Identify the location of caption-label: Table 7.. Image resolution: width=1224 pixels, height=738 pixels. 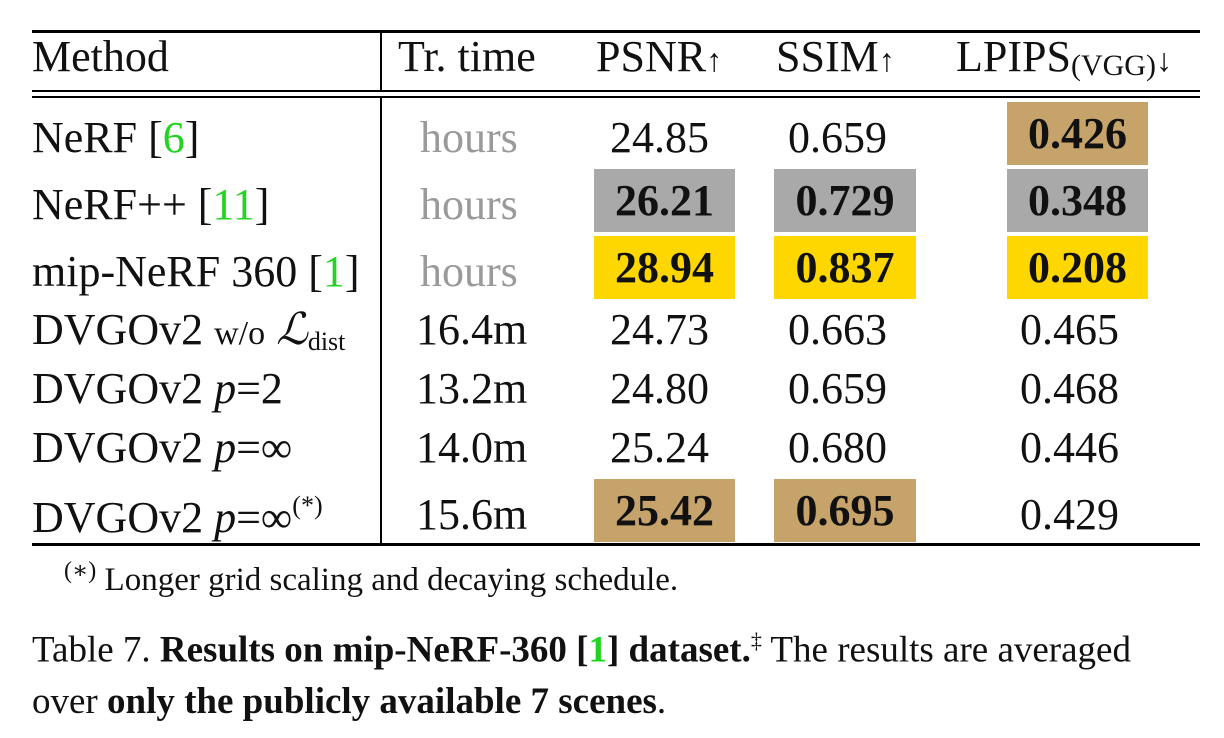
(96, 650).